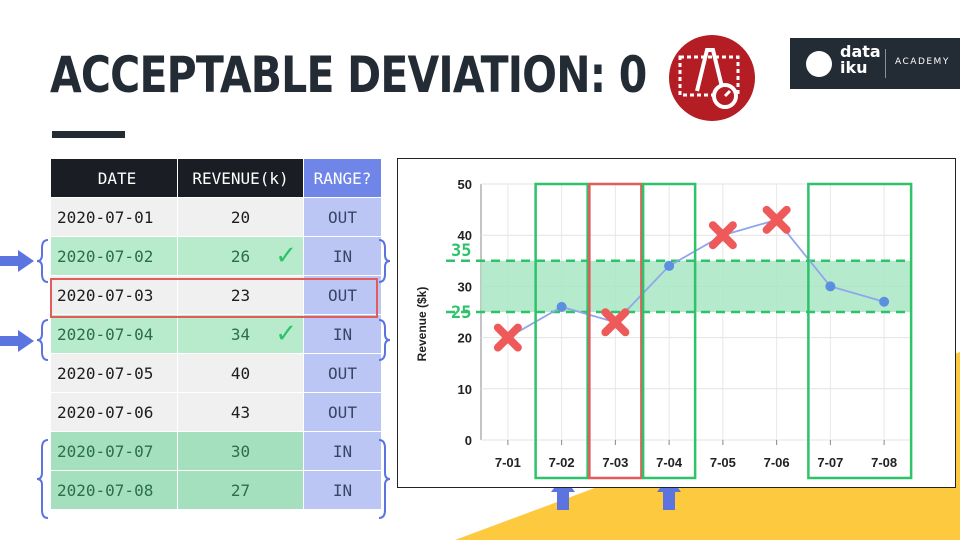 The image size is (960, 540). I want to click on y-axis-label: Revenue ($k), so click(422, 324).